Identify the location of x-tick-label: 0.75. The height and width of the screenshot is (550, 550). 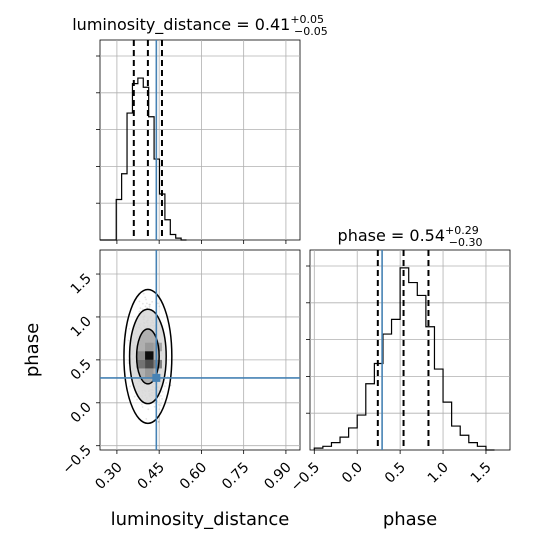
(235, 476).